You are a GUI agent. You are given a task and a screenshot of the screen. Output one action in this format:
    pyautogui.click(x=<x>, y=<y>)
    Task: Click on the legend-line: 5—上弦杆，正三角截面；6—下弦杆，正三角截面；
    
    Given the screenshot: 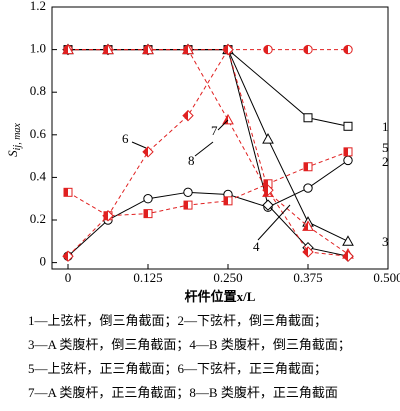 What is the action you would take?
    pyautogui.click(x=177, y=369)
    